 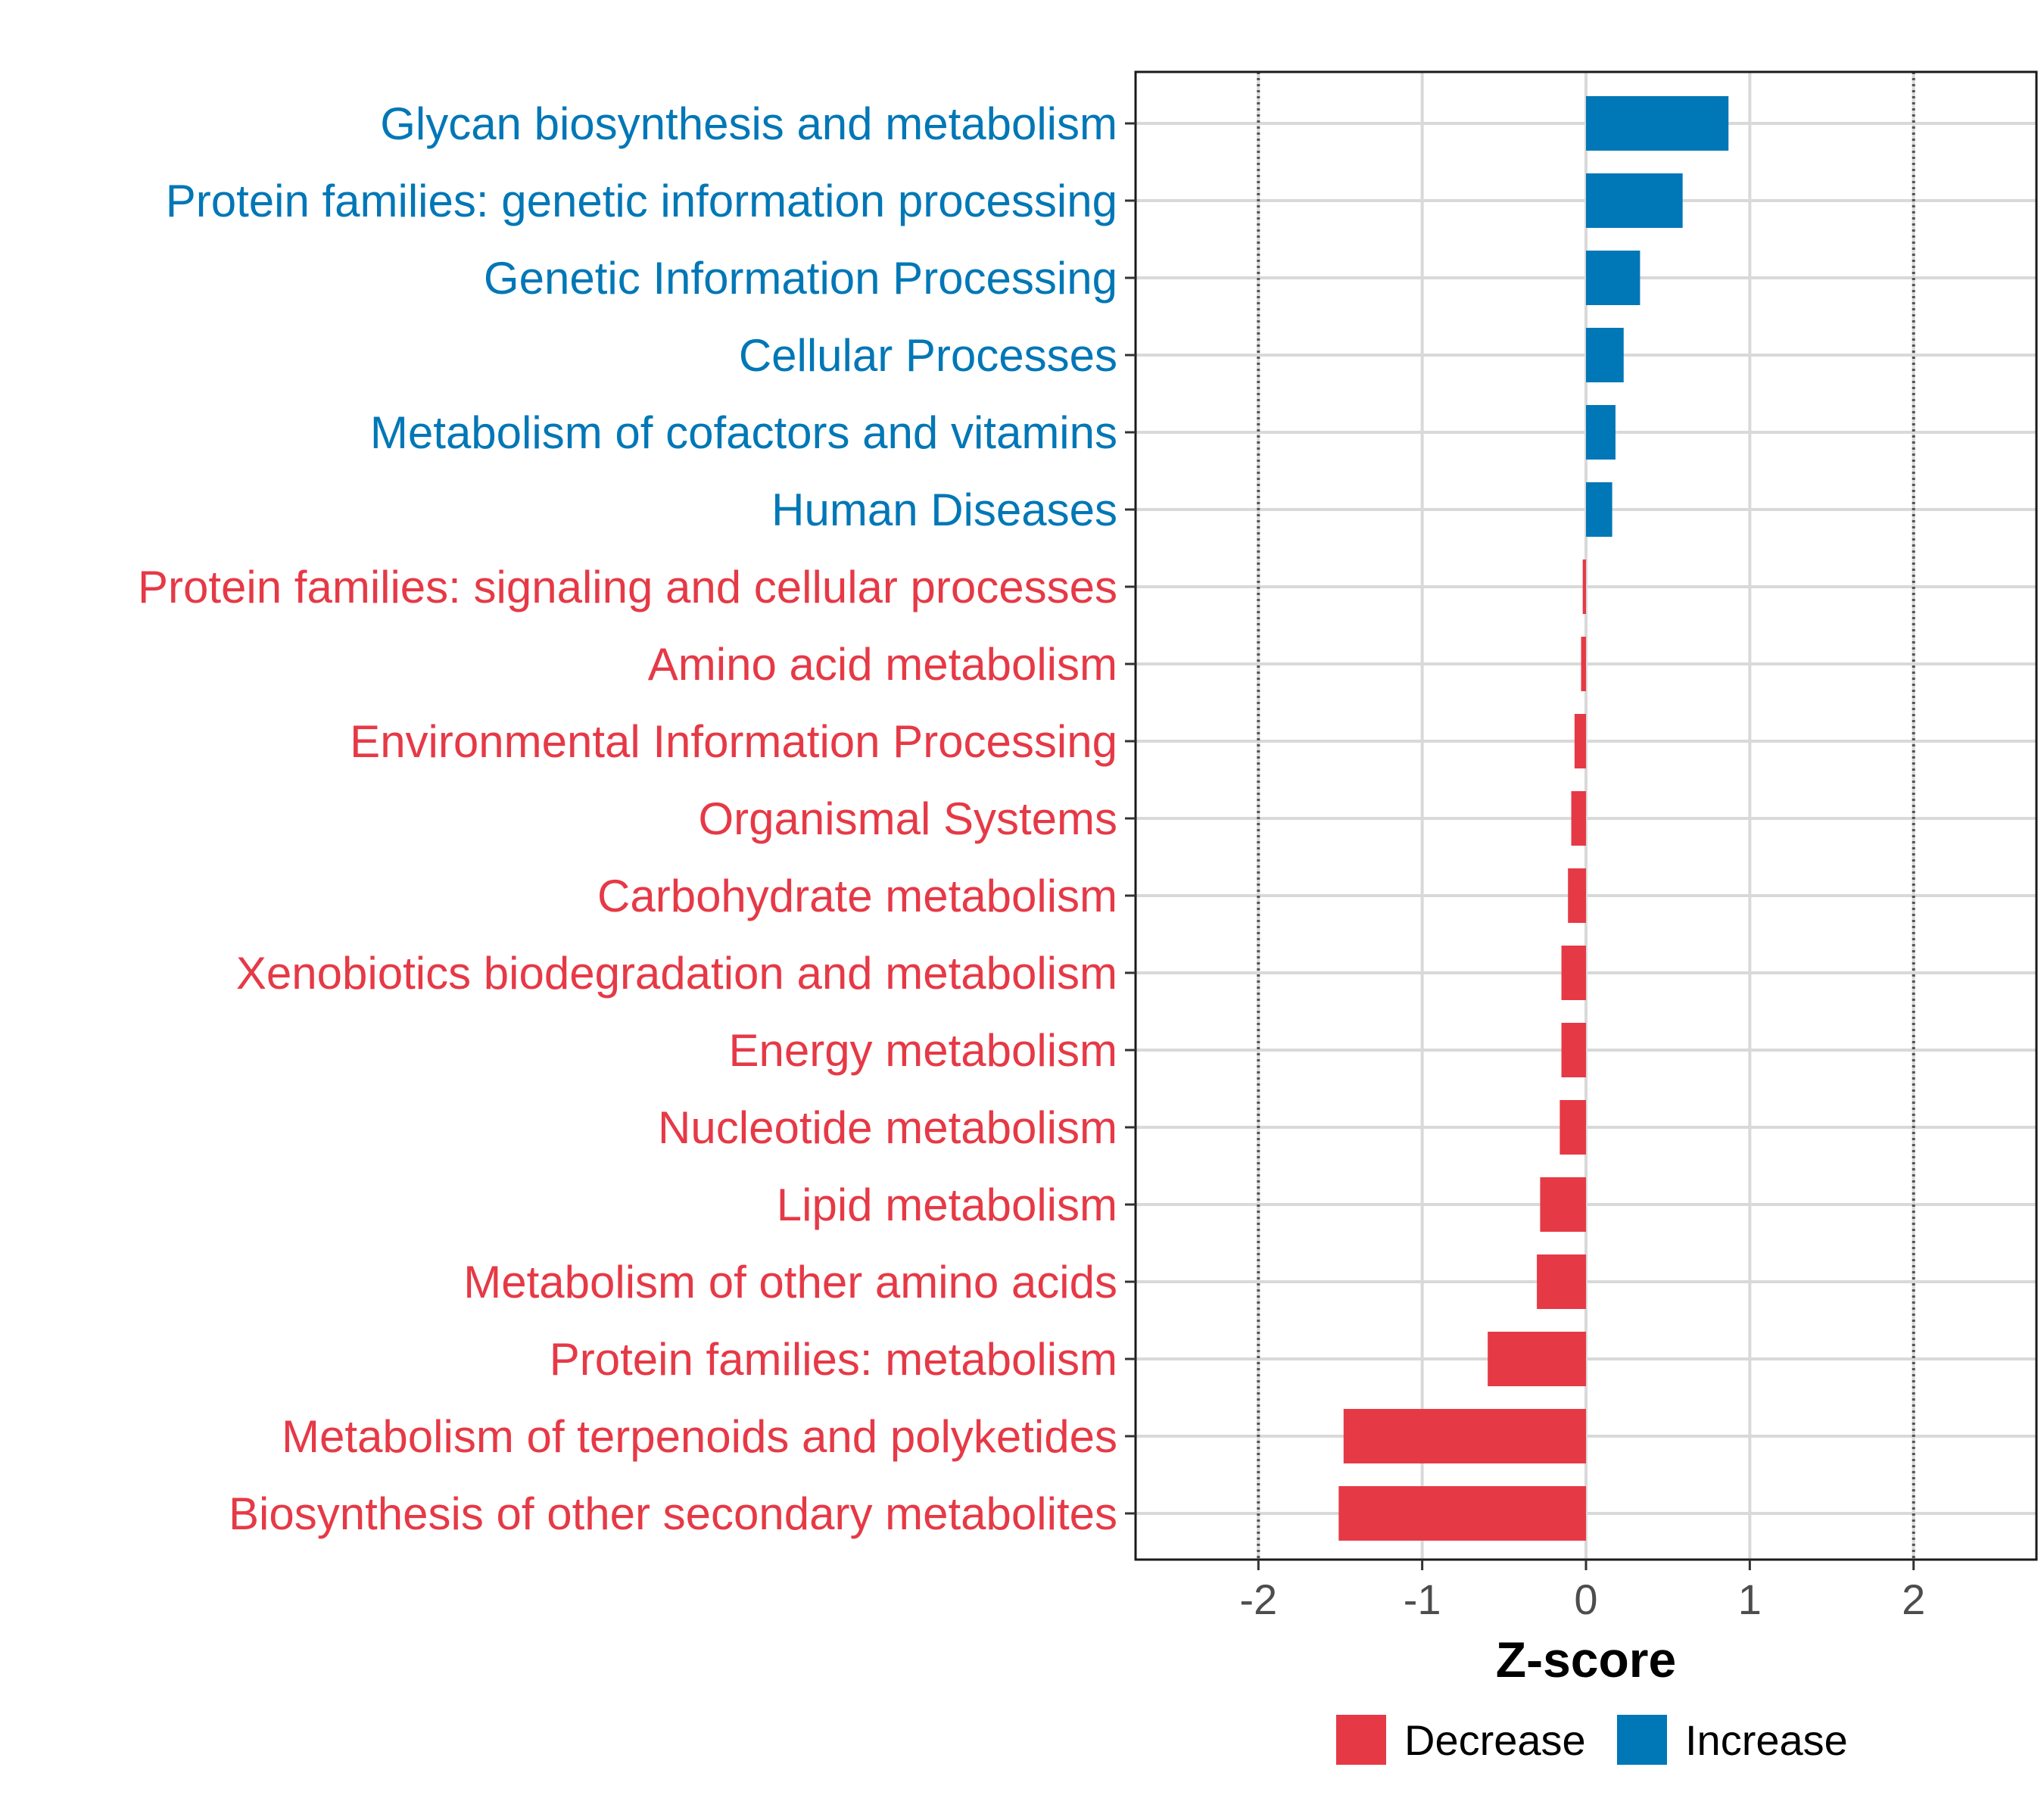 I want to click on category-label: Carbohydrate metabolism, so click(x=857, y=896).